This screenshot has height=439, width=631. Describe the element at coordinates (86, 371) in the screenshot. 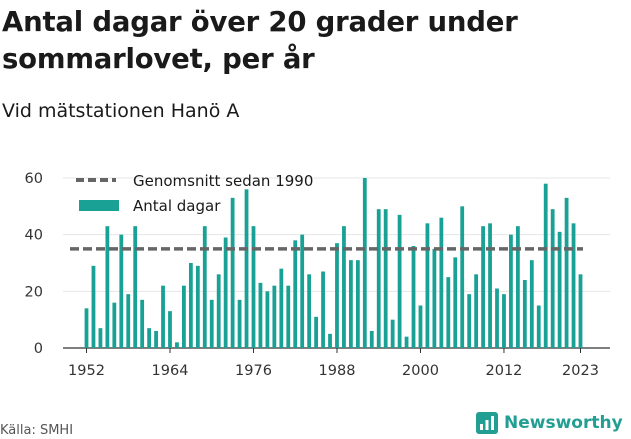

I see `x-tick-label: 1952` at that location.